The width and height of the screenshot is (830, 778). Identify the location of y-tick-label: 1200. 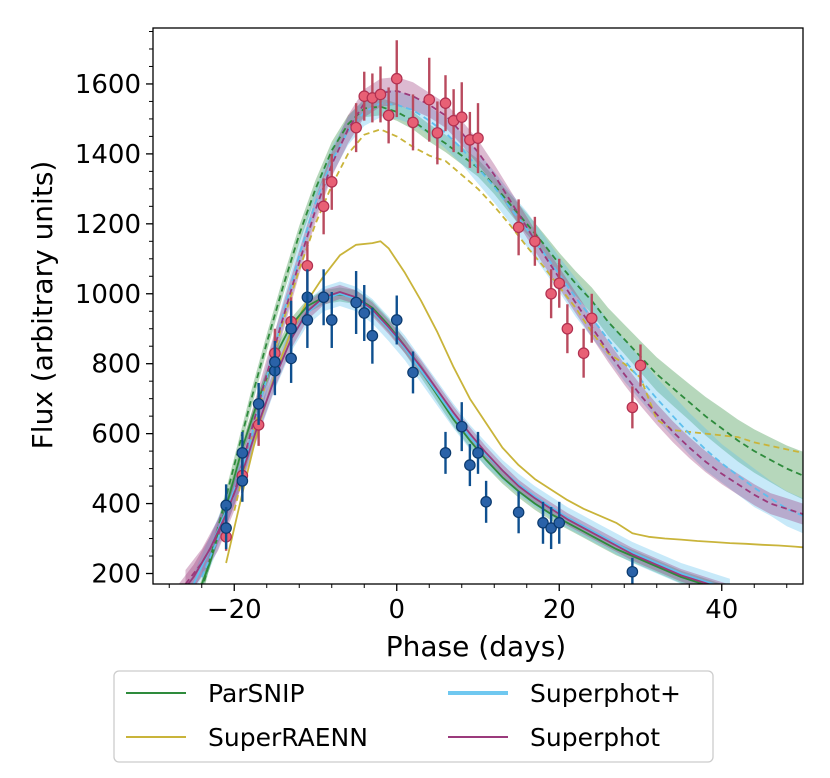
(108, 225).